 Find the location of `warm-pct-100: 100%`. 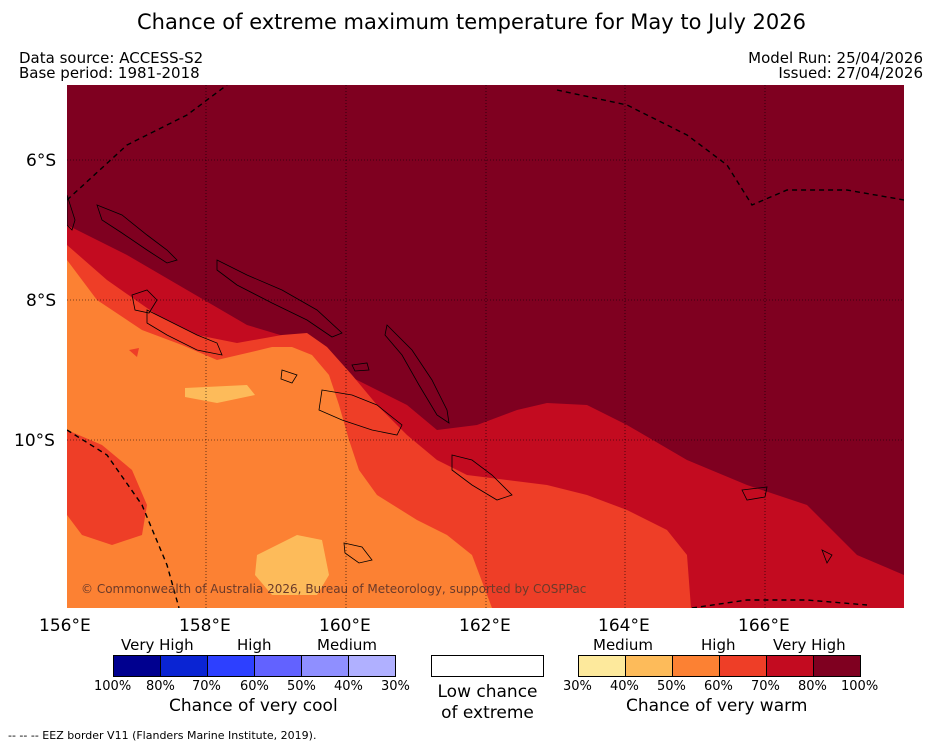

warm-pct-100: 100% is located at coordinates (860, 686).